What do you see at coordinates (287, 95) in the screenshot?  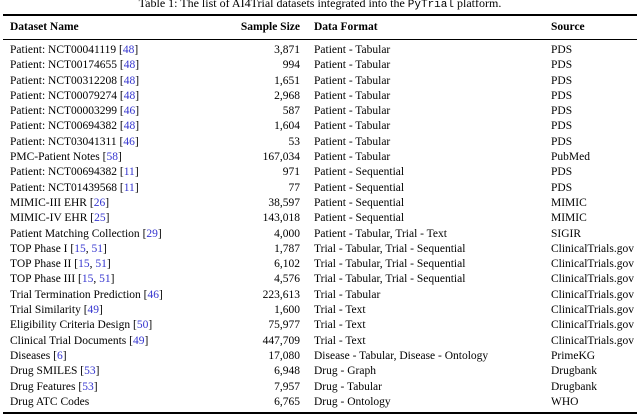 I see `sample-size-cell: 2,968` at bounding box center [287, 95].